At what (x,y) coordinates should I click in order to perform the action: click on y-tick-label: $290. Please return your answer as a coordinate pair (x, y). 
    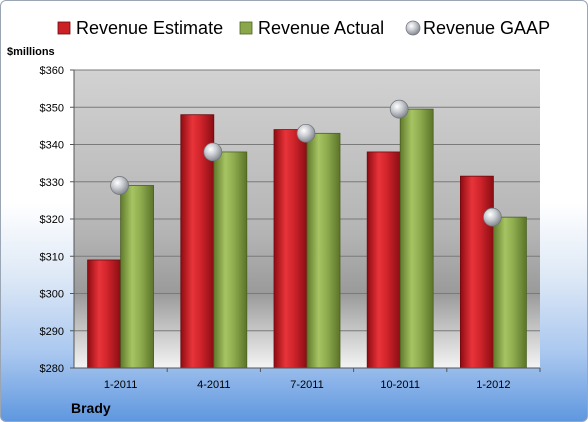
    Looking at the image, I should click on (52, 332).